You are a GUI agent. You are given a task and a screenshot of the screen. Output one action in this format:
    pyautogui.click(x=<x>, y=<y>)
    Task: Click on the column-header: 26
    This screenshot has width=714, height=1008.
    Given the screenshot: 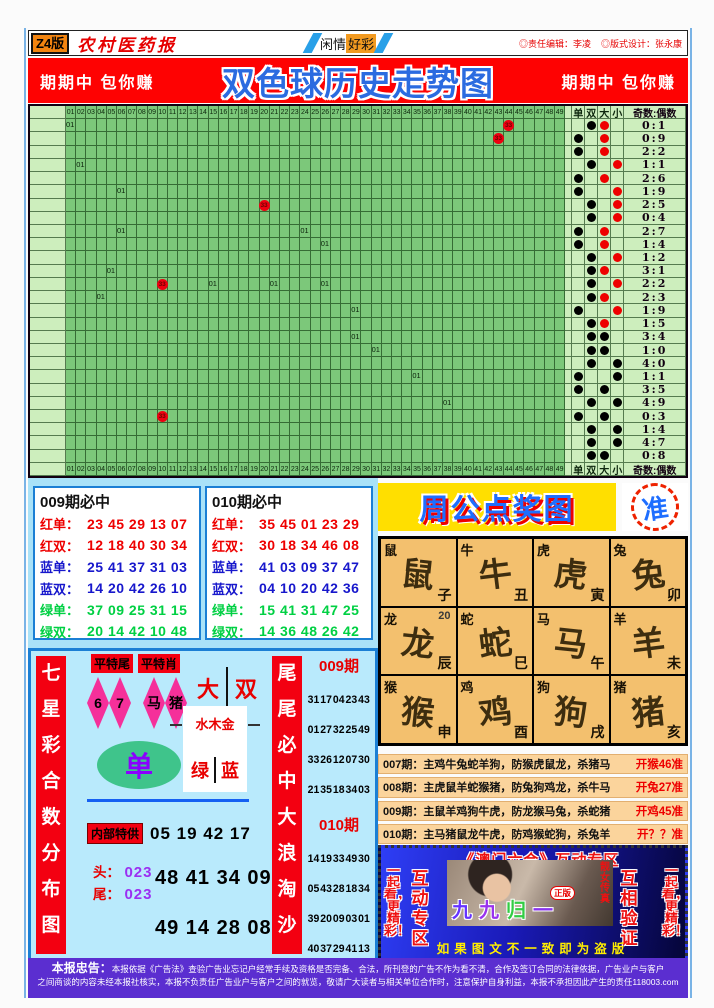 What is the action you would take?
    pyautogui.click(x=325, y=113)
    